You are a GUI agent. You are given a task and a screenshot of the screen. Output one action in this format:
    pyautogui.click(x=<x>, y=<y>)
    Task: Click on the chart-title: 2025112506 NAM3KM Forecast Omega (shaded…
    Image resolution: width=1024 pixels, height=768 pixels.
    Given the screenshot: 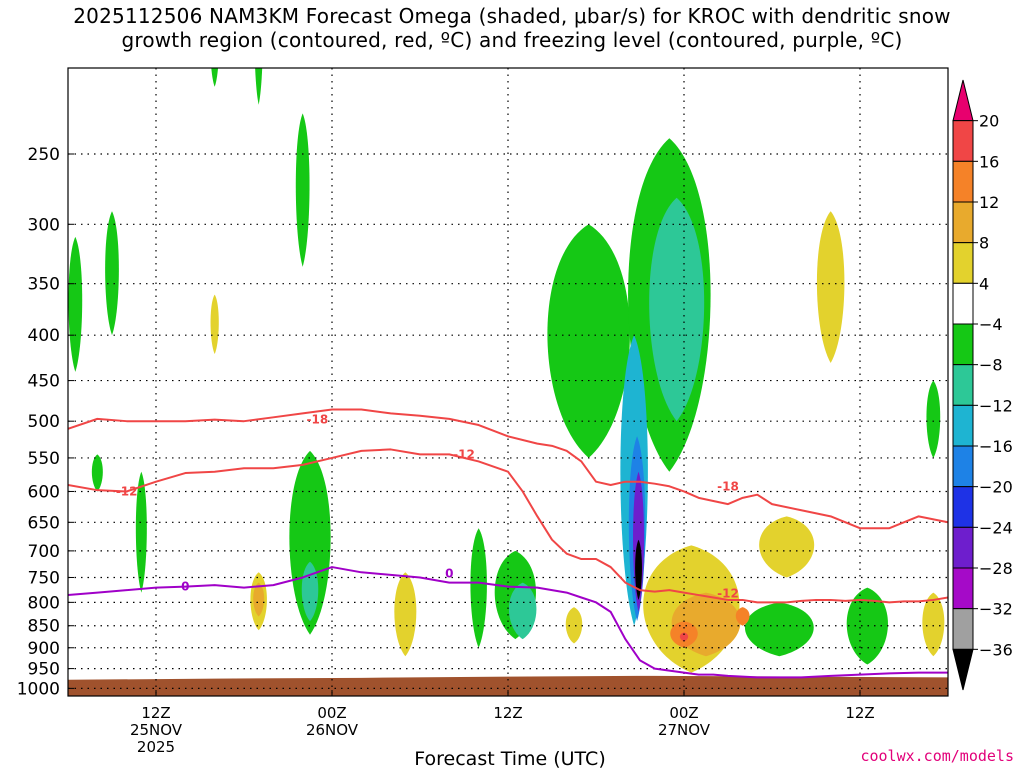 What is the action you would take?
    pyautogui.click(x=512, y=28)
    